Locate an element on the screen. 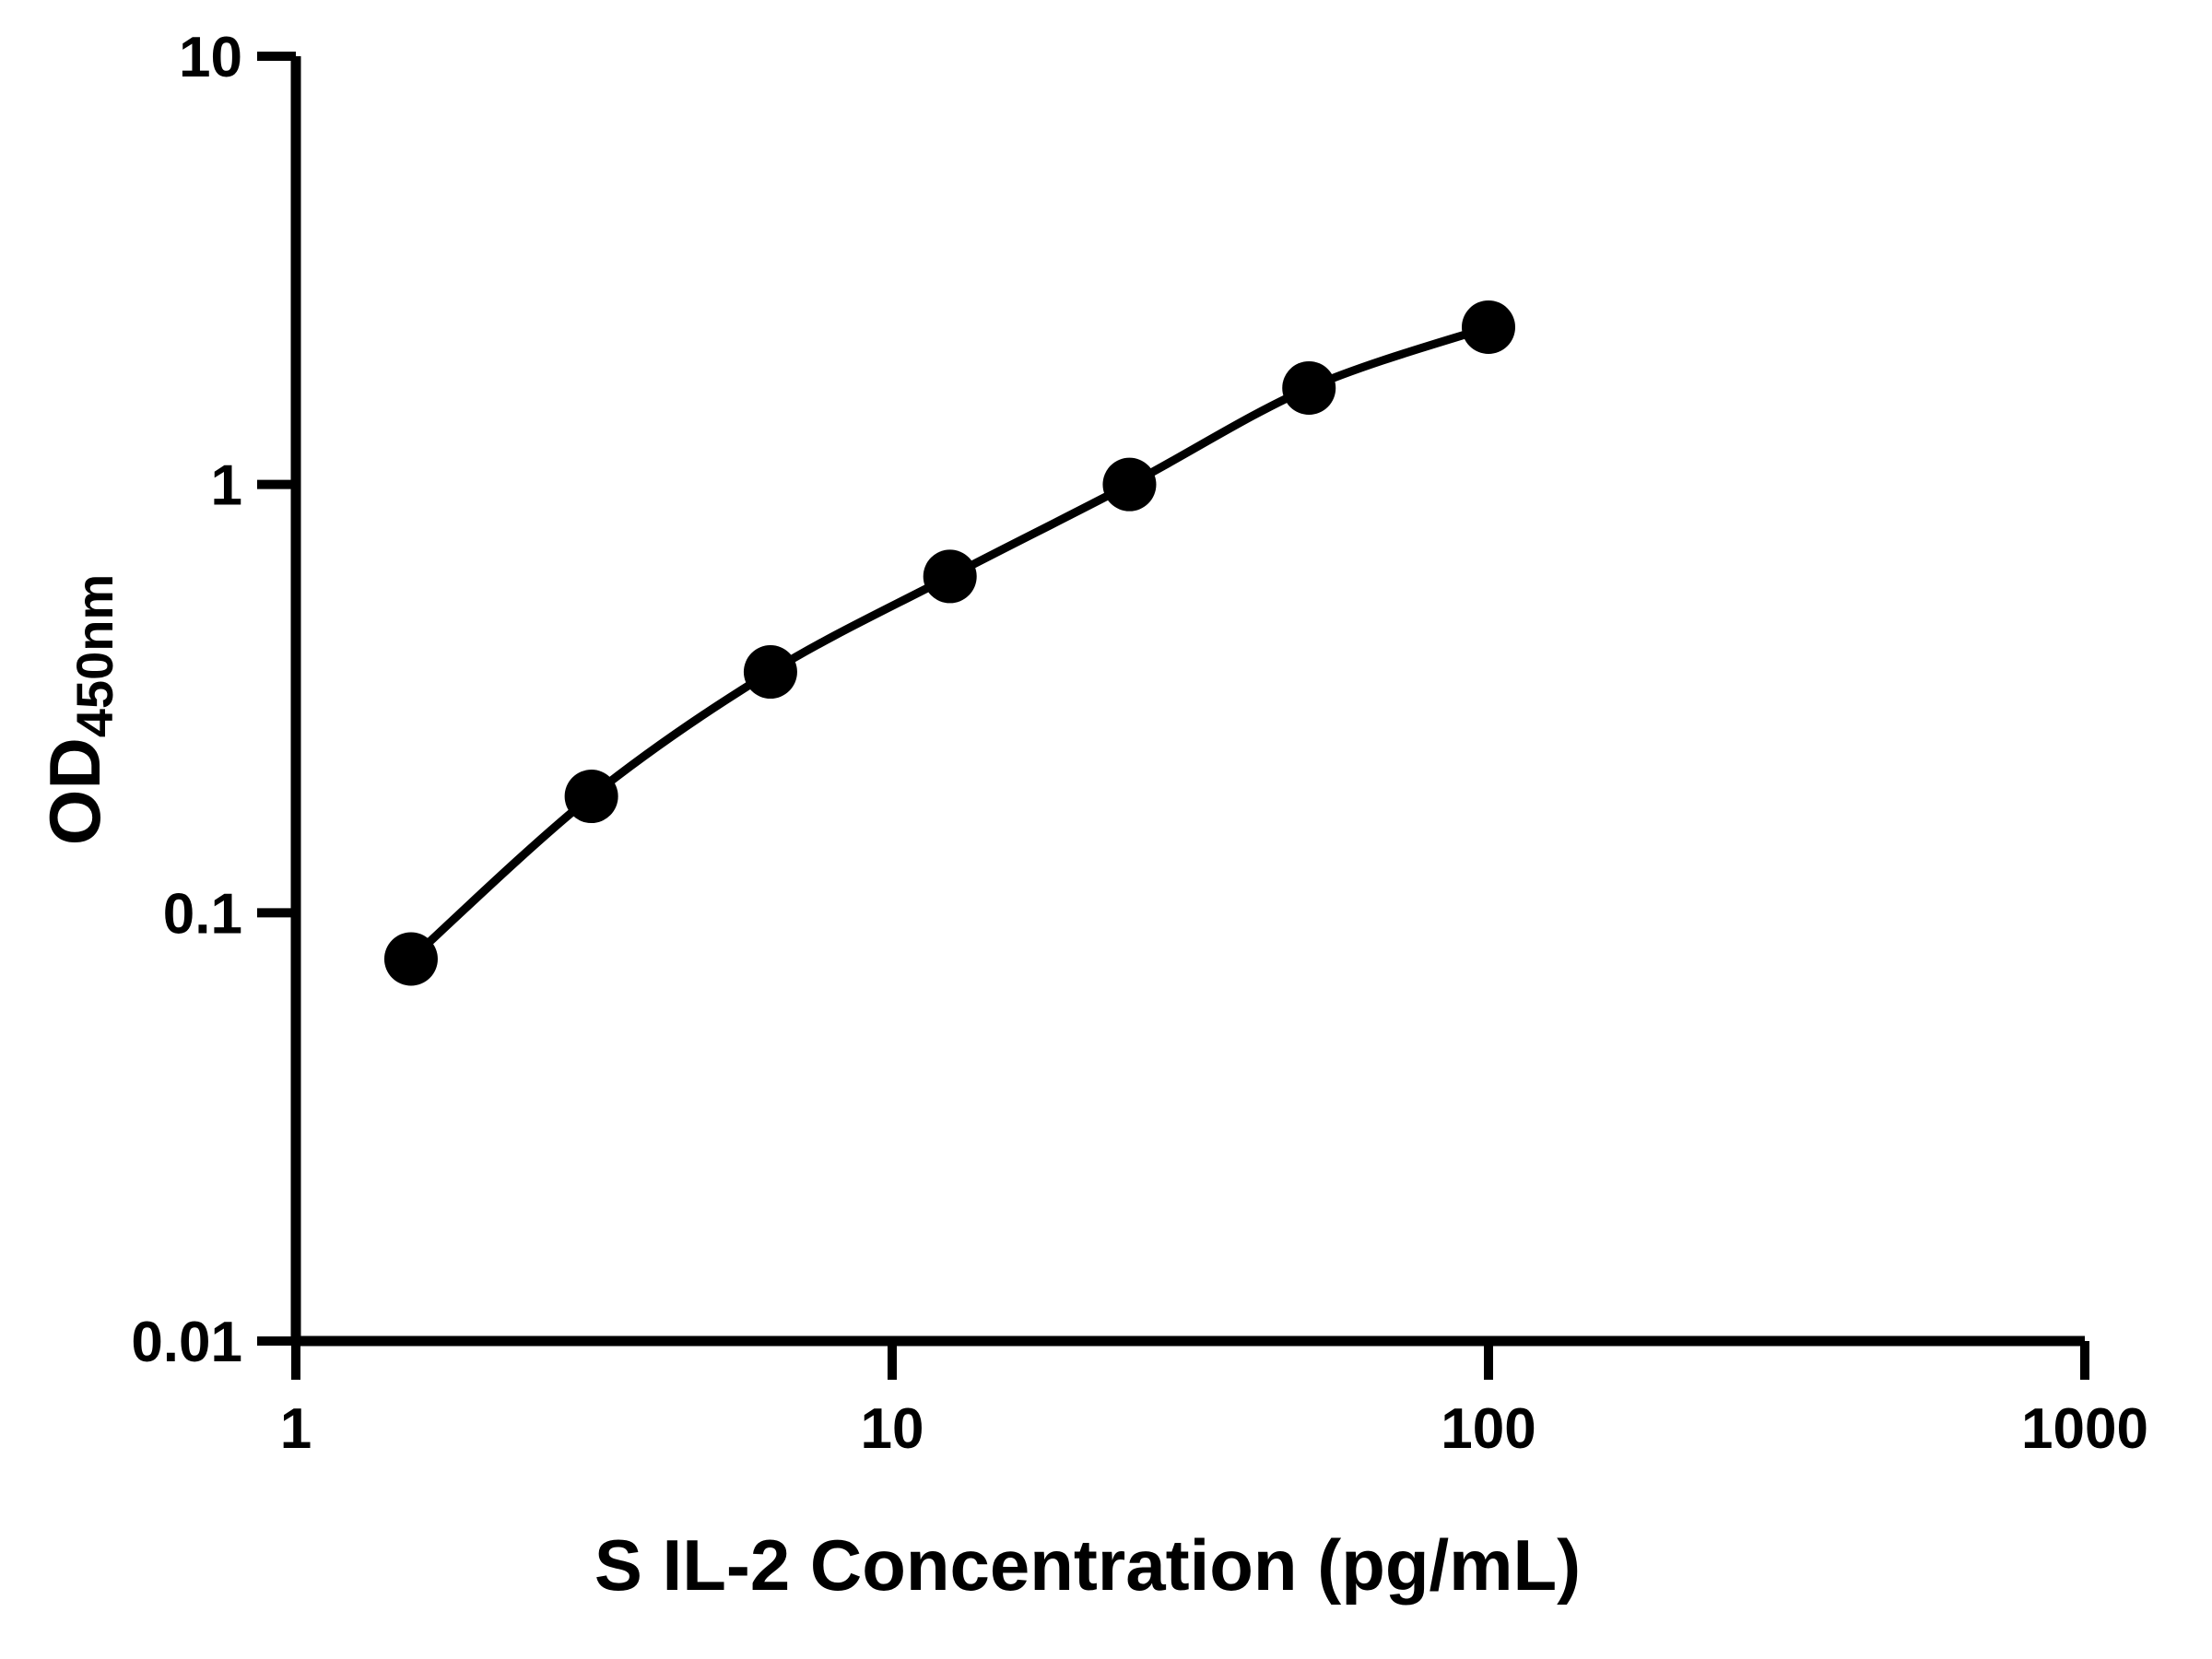  x-axis-tick-labels: 1 10 100 1000 is located at coordinates (1214, 1429).